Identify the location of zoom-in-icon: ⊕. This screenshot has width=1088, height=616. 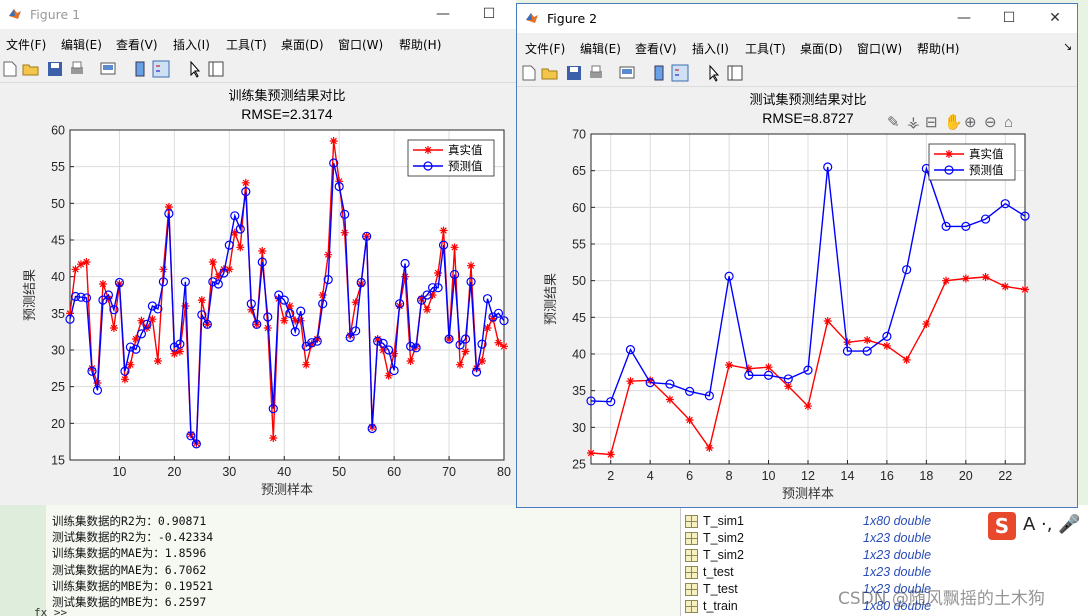
(970, 122).